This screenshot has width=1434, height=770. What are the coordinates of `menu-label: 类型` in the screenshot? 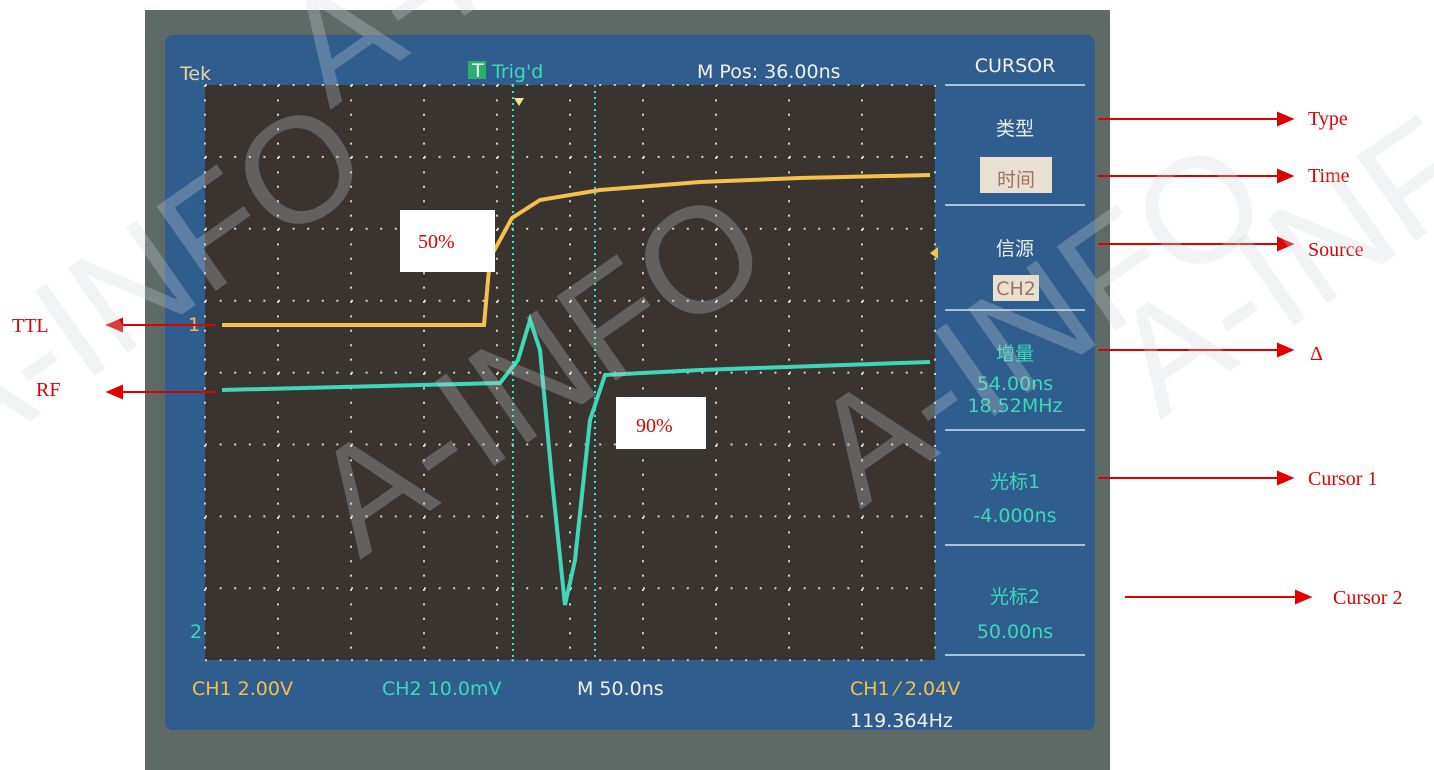 It's located at (1015, 129).